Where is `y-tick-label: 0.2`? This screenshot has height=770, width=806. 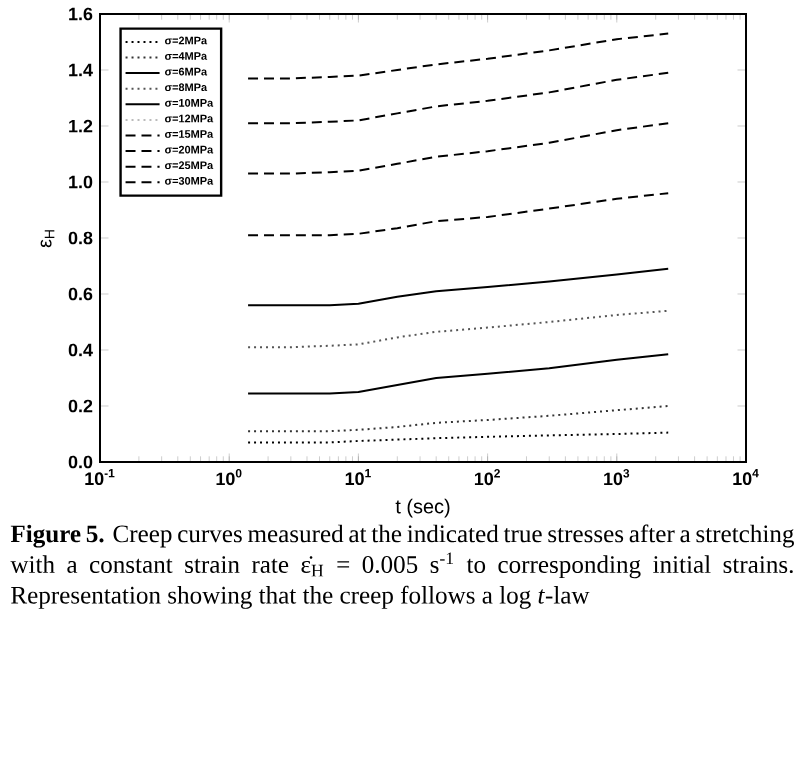 y-tick-label: 0.2 is located at coordinates (80, 406).